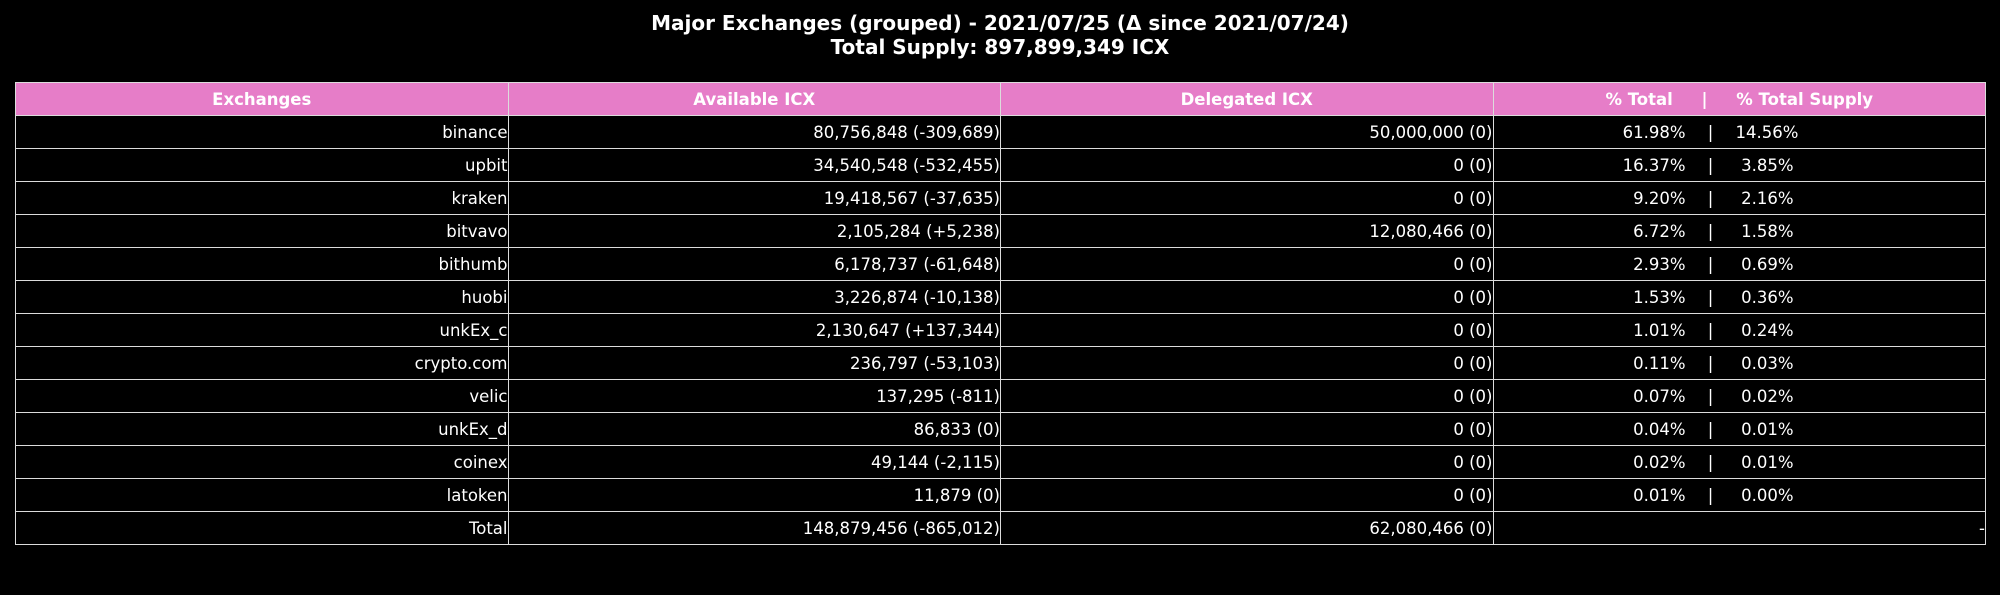  I want to click on header-percent: % Total | % Total Supply, so click(1739, 99).